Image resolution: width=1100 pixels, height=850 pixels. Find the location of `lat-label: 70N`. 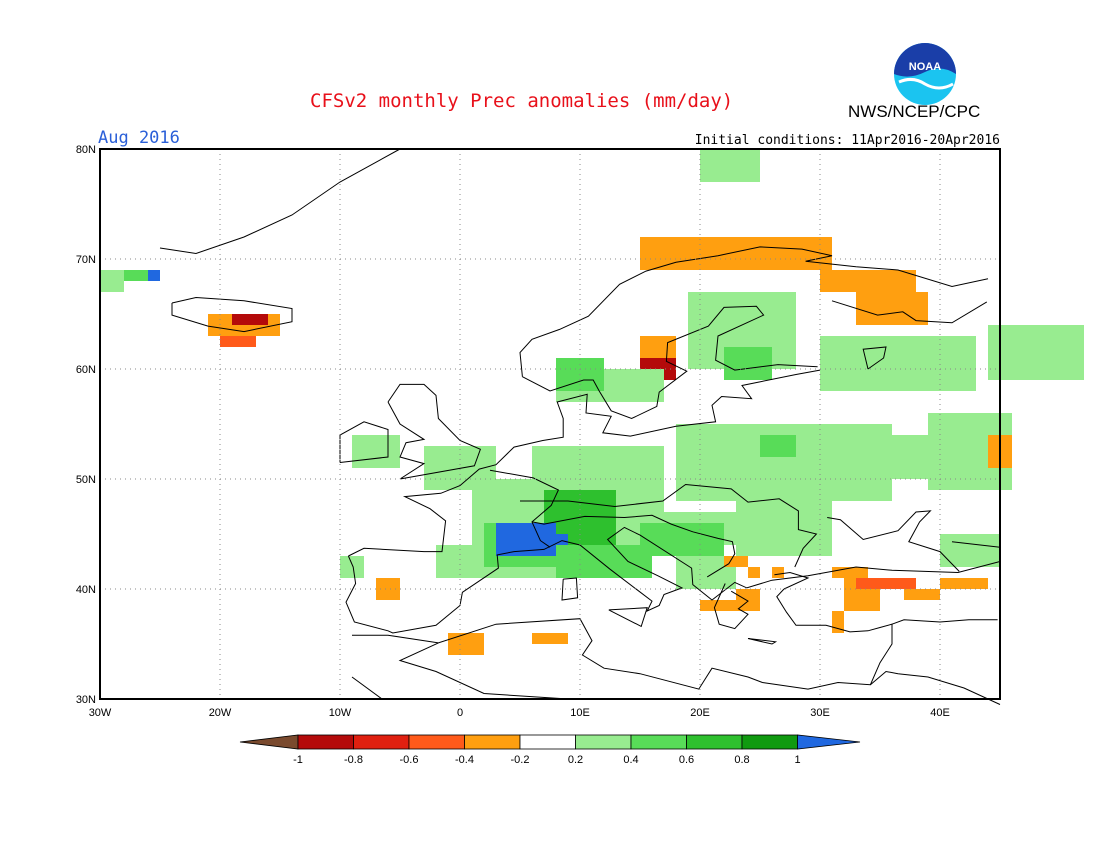

lat-label: 70N is located at coordinates (86, 260).